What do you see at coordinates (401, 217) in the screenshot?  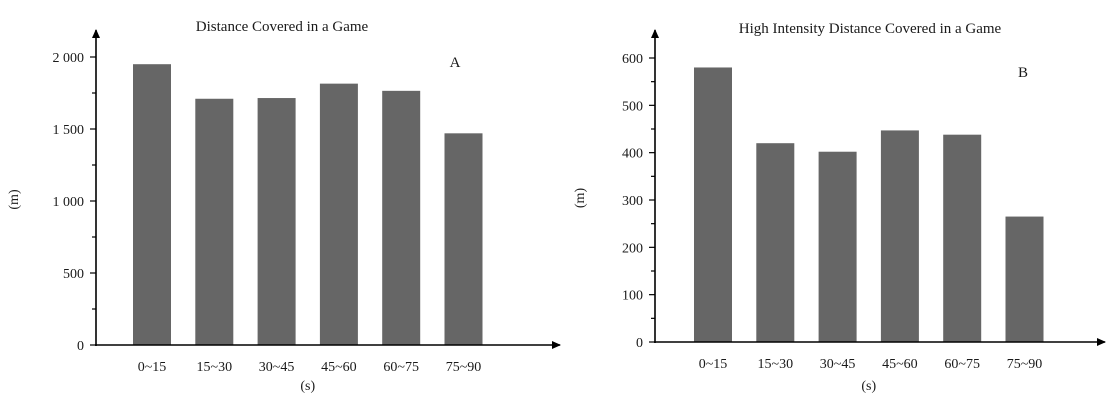 I see `chart-a-bar-60~75` at bounding box center [401, 217].